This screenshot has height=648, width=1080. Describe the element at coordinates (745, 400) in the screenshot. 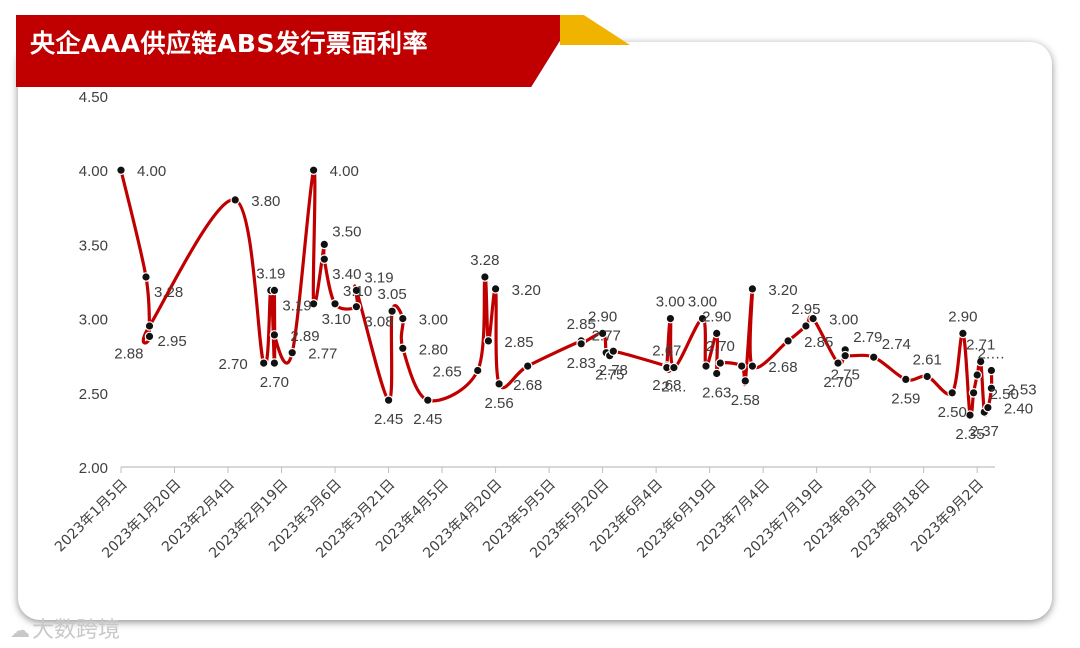

I see `data-label: 2.58` at that location.